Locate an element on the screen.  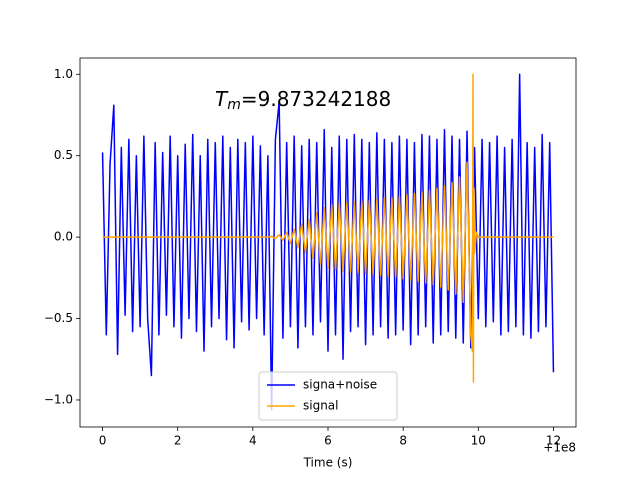
annotation-symbol: T is located at coordinates (222, 99).